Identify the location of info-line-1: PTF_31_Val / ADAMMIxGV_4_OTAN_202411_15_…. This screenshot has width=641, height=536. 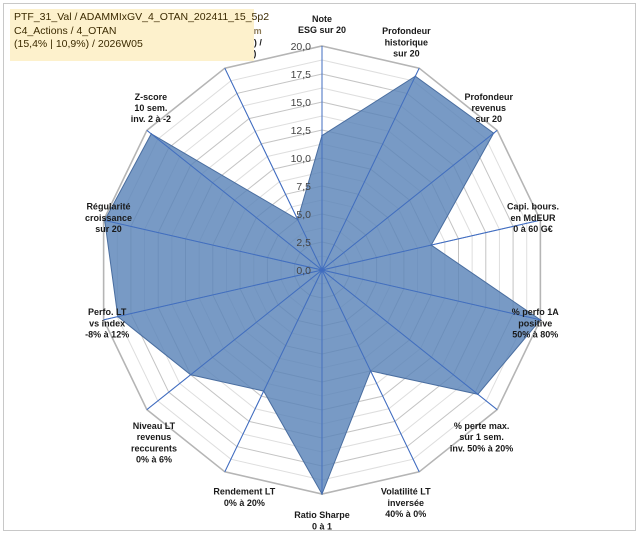
(142, 17).